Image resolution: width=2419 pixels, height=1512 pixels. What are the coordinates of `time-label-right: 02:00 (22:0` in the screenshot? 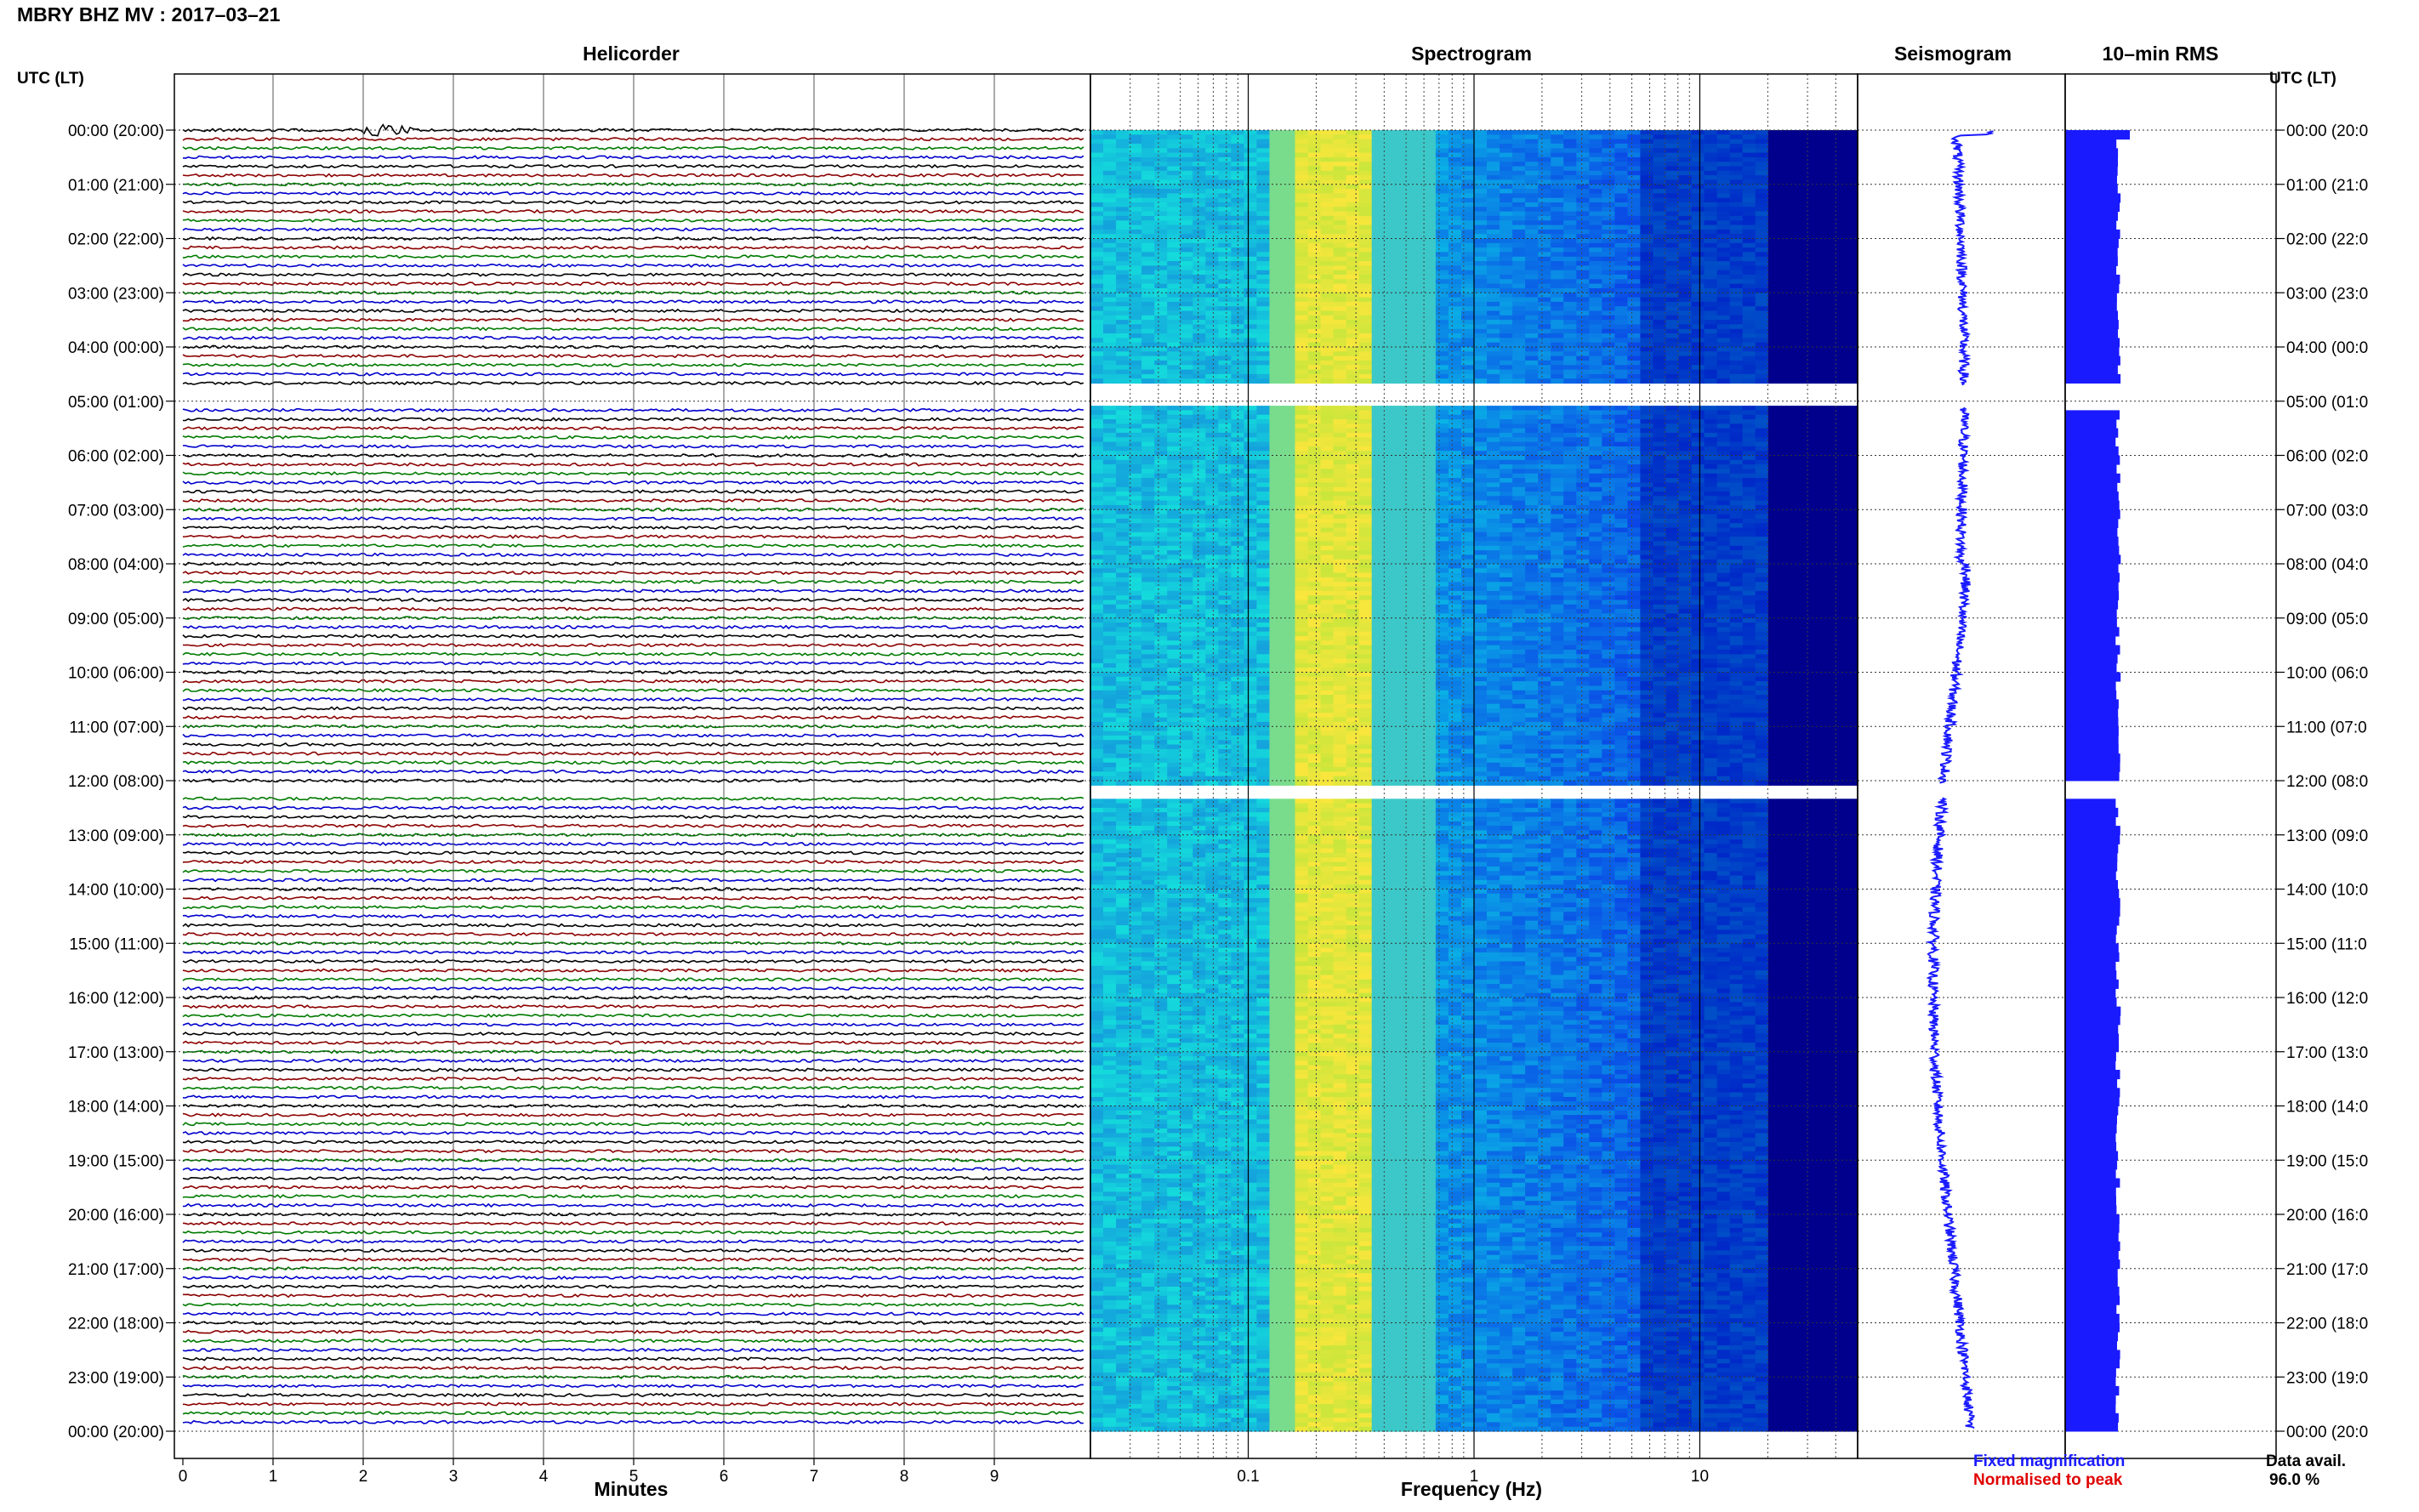 It's located at (2327, 240).